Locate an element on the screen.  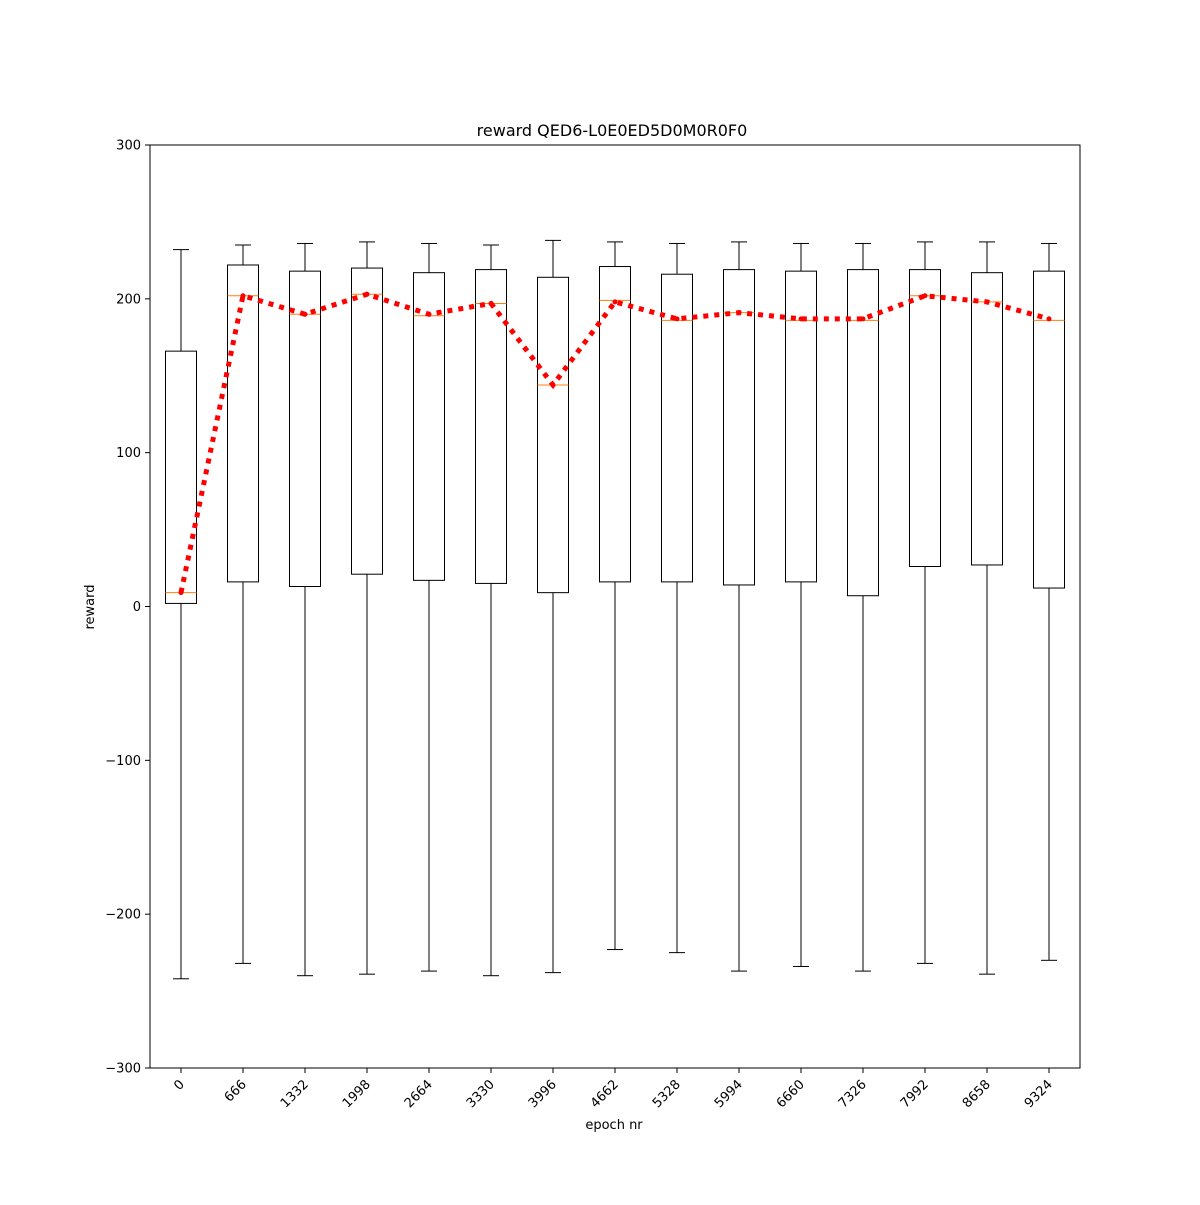
y-tick-label: −300 is located at coordinates (123, 1069).